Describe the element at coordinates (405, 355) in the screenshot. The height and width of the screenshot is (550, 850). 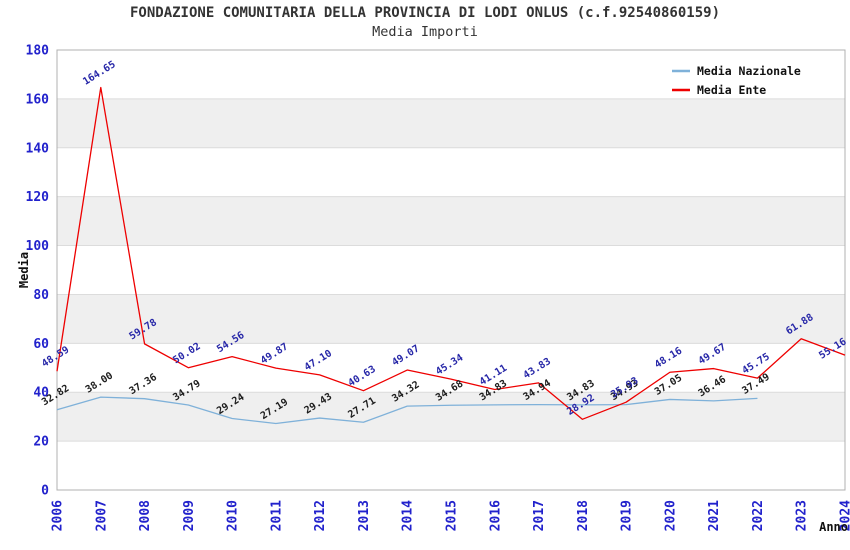
I see `value-label: 49.07` at that location.